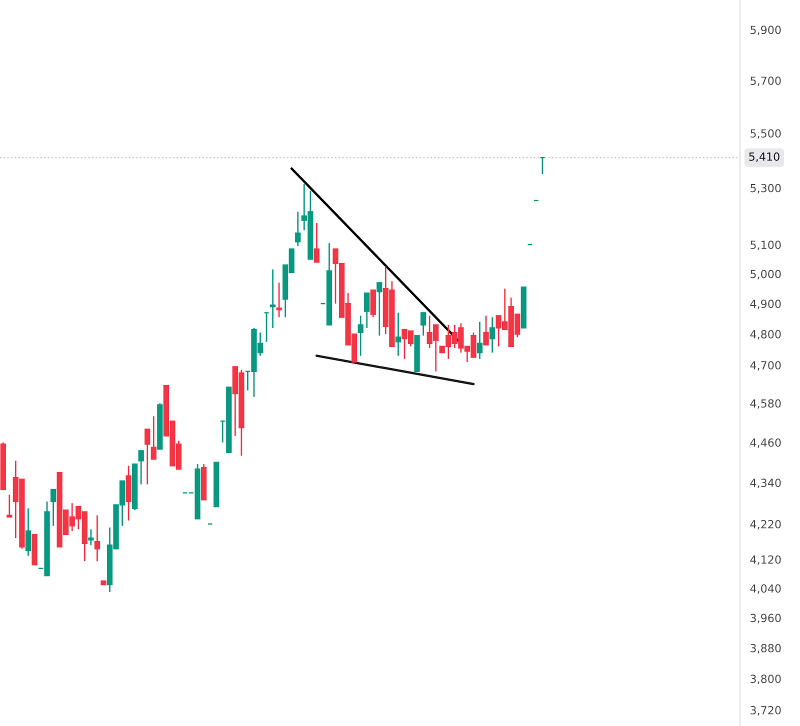 The height and width of the screenshot is (726, 800). What do you see at coordinates (765, 443) in the screenshot?
I see `y-tick-label: 4,460` at bounding box center [765, 443].